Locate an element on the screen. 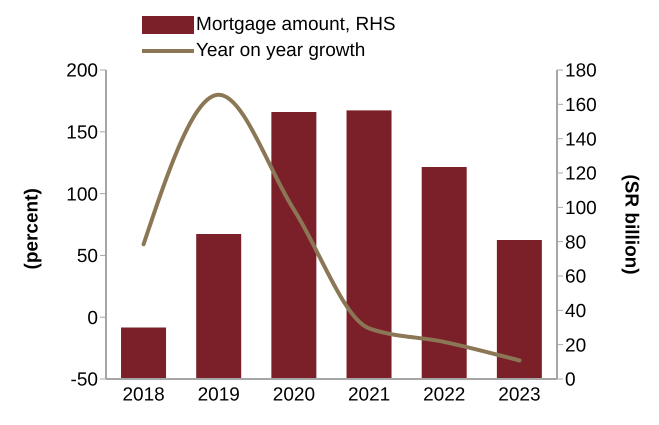 This screenshot has width=659, height=425. legend-label: Mortgage amount, RHS is located at coordinates (296, 25).